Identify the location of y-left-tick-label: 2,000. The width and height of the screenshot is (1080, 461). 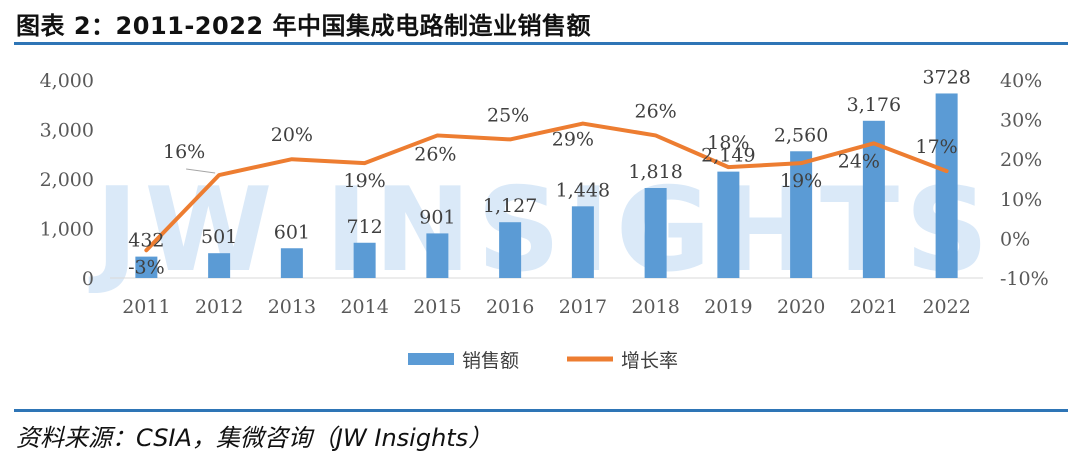
(67, 180).